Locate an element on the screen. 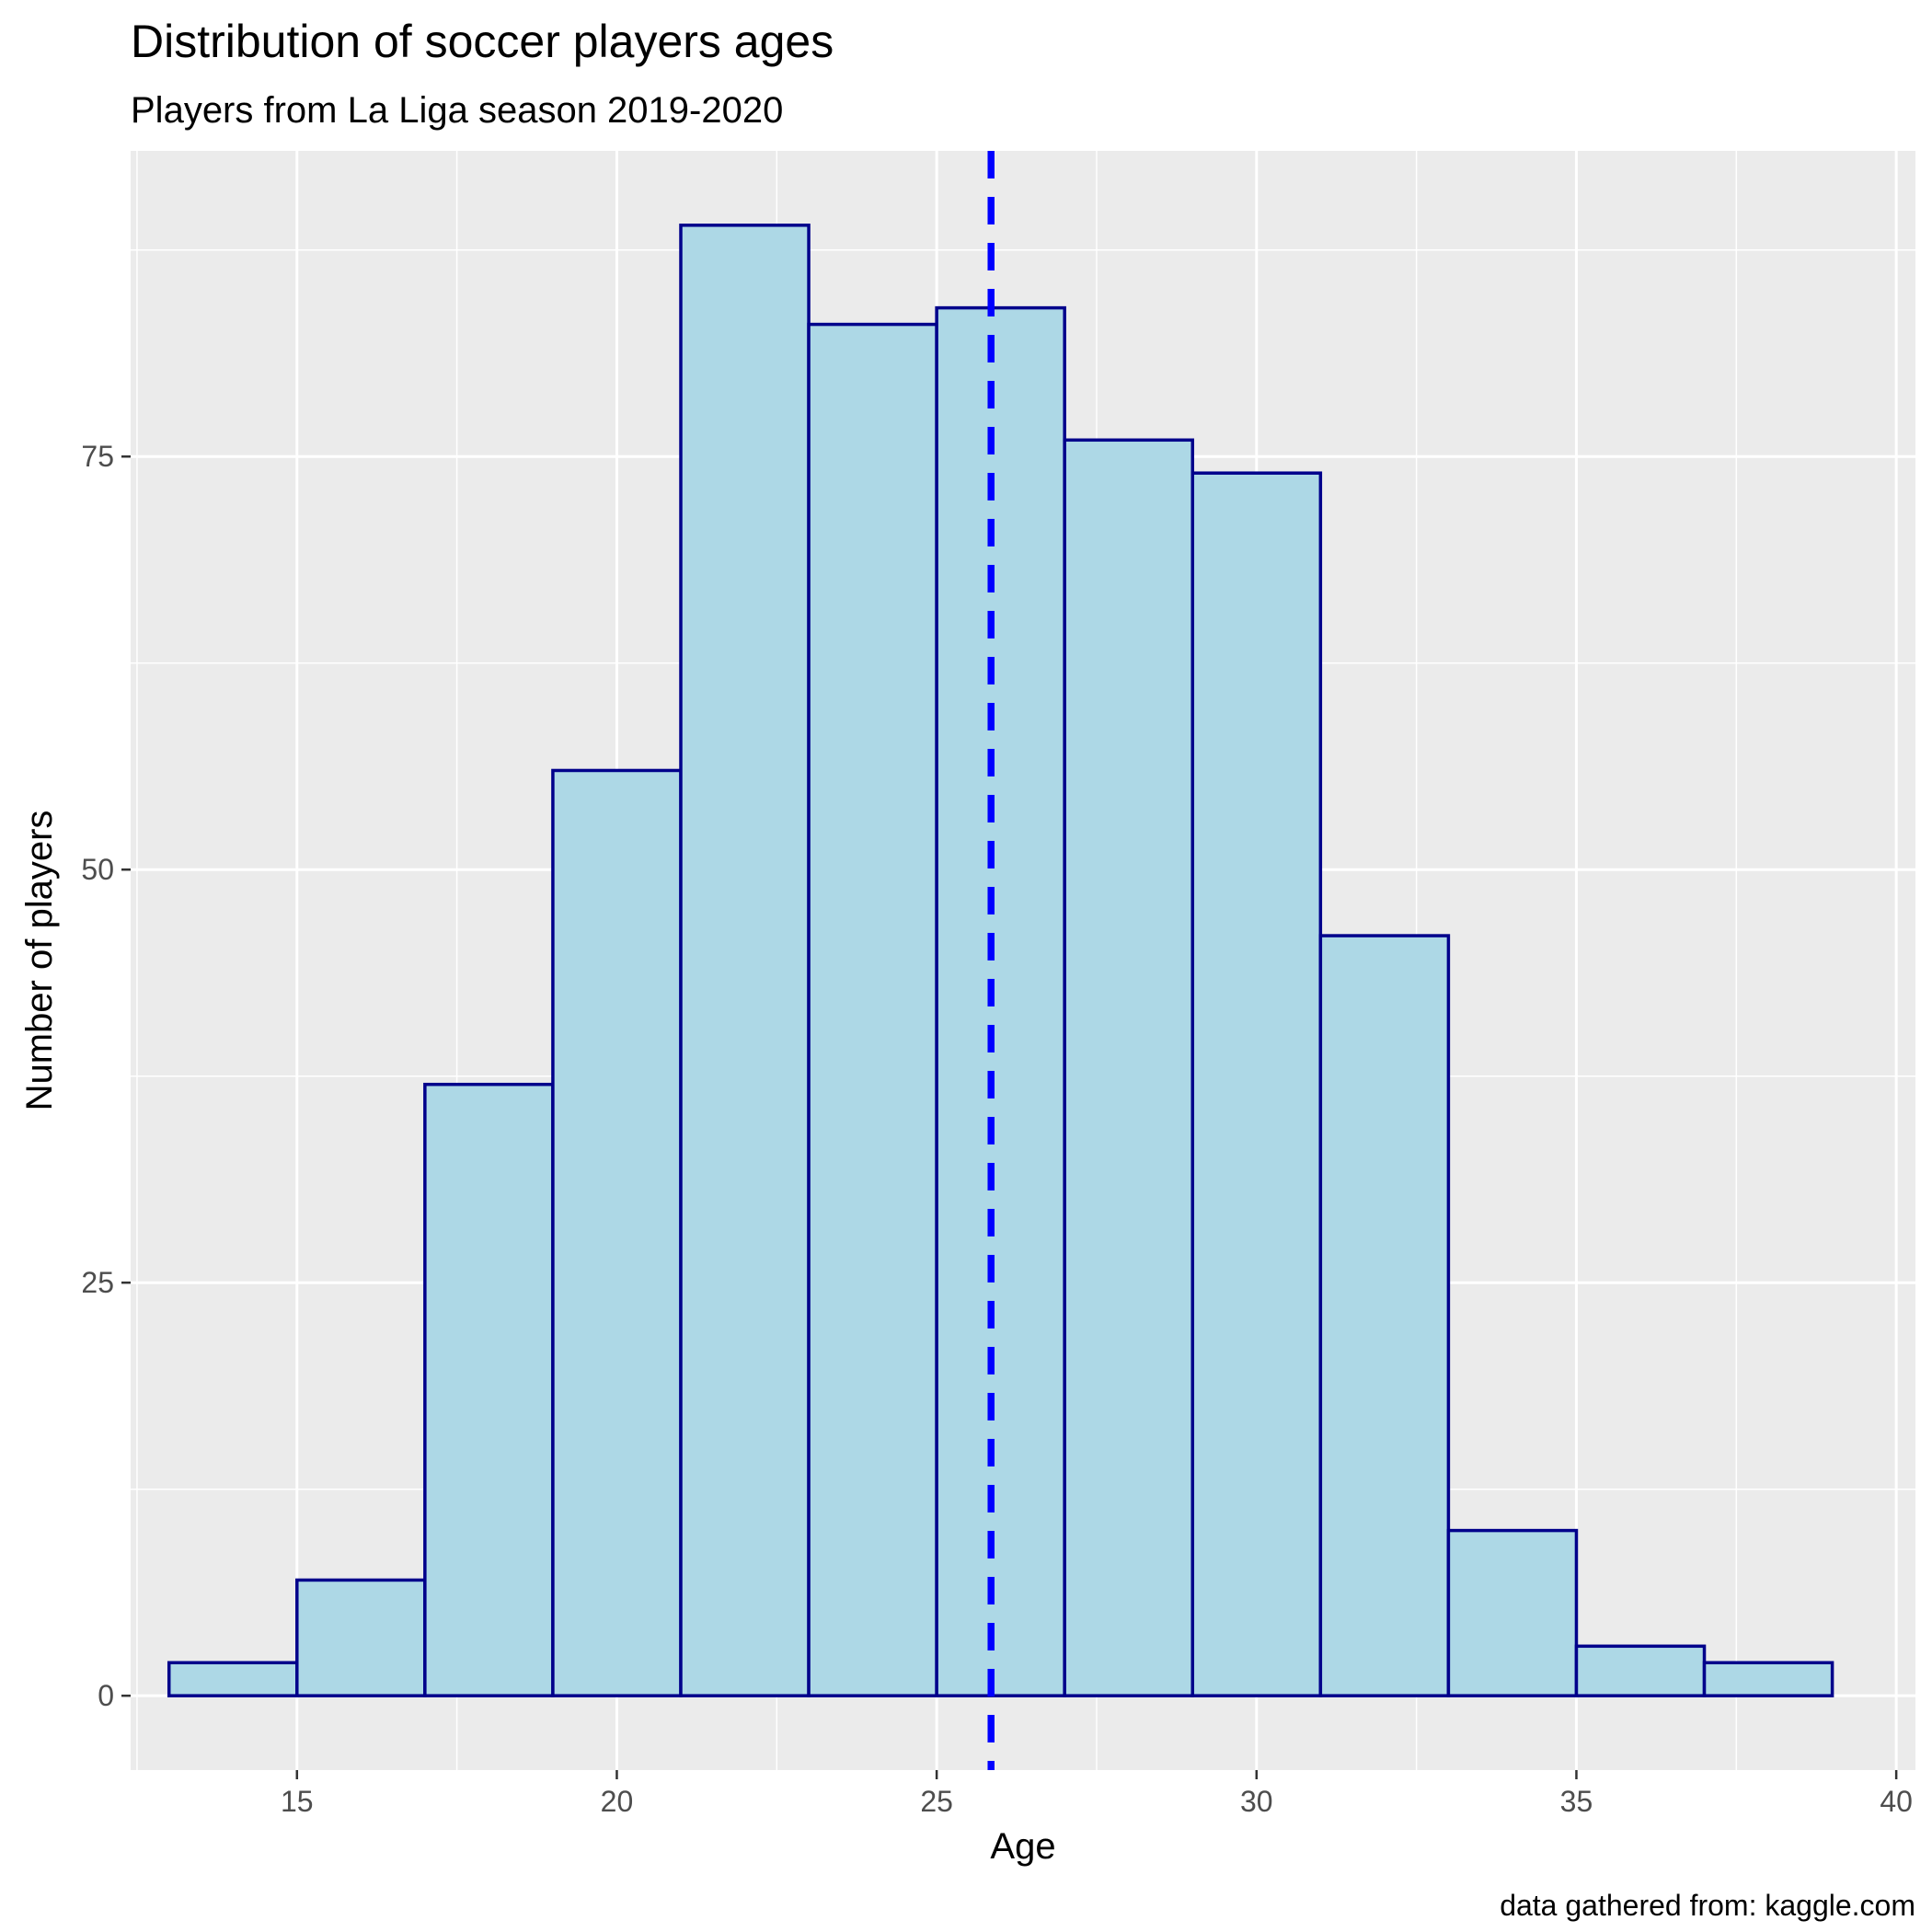 This screenshot has height=1932, width=1932. x-tick-label: 20 is located at coordinates (617, 1801).